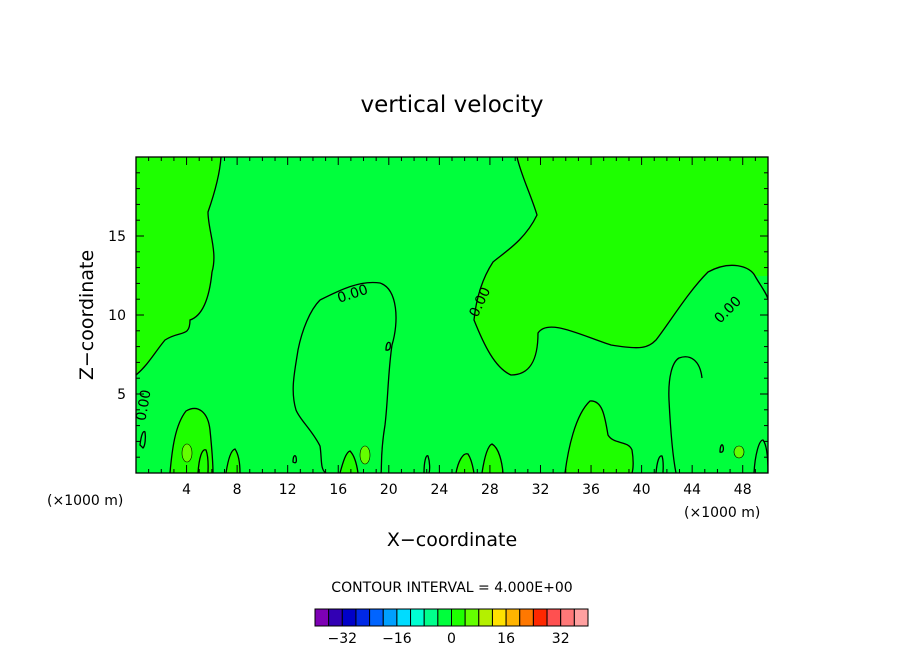  I want to click on x-unit-left: (×1000 m), so click(85, 501).